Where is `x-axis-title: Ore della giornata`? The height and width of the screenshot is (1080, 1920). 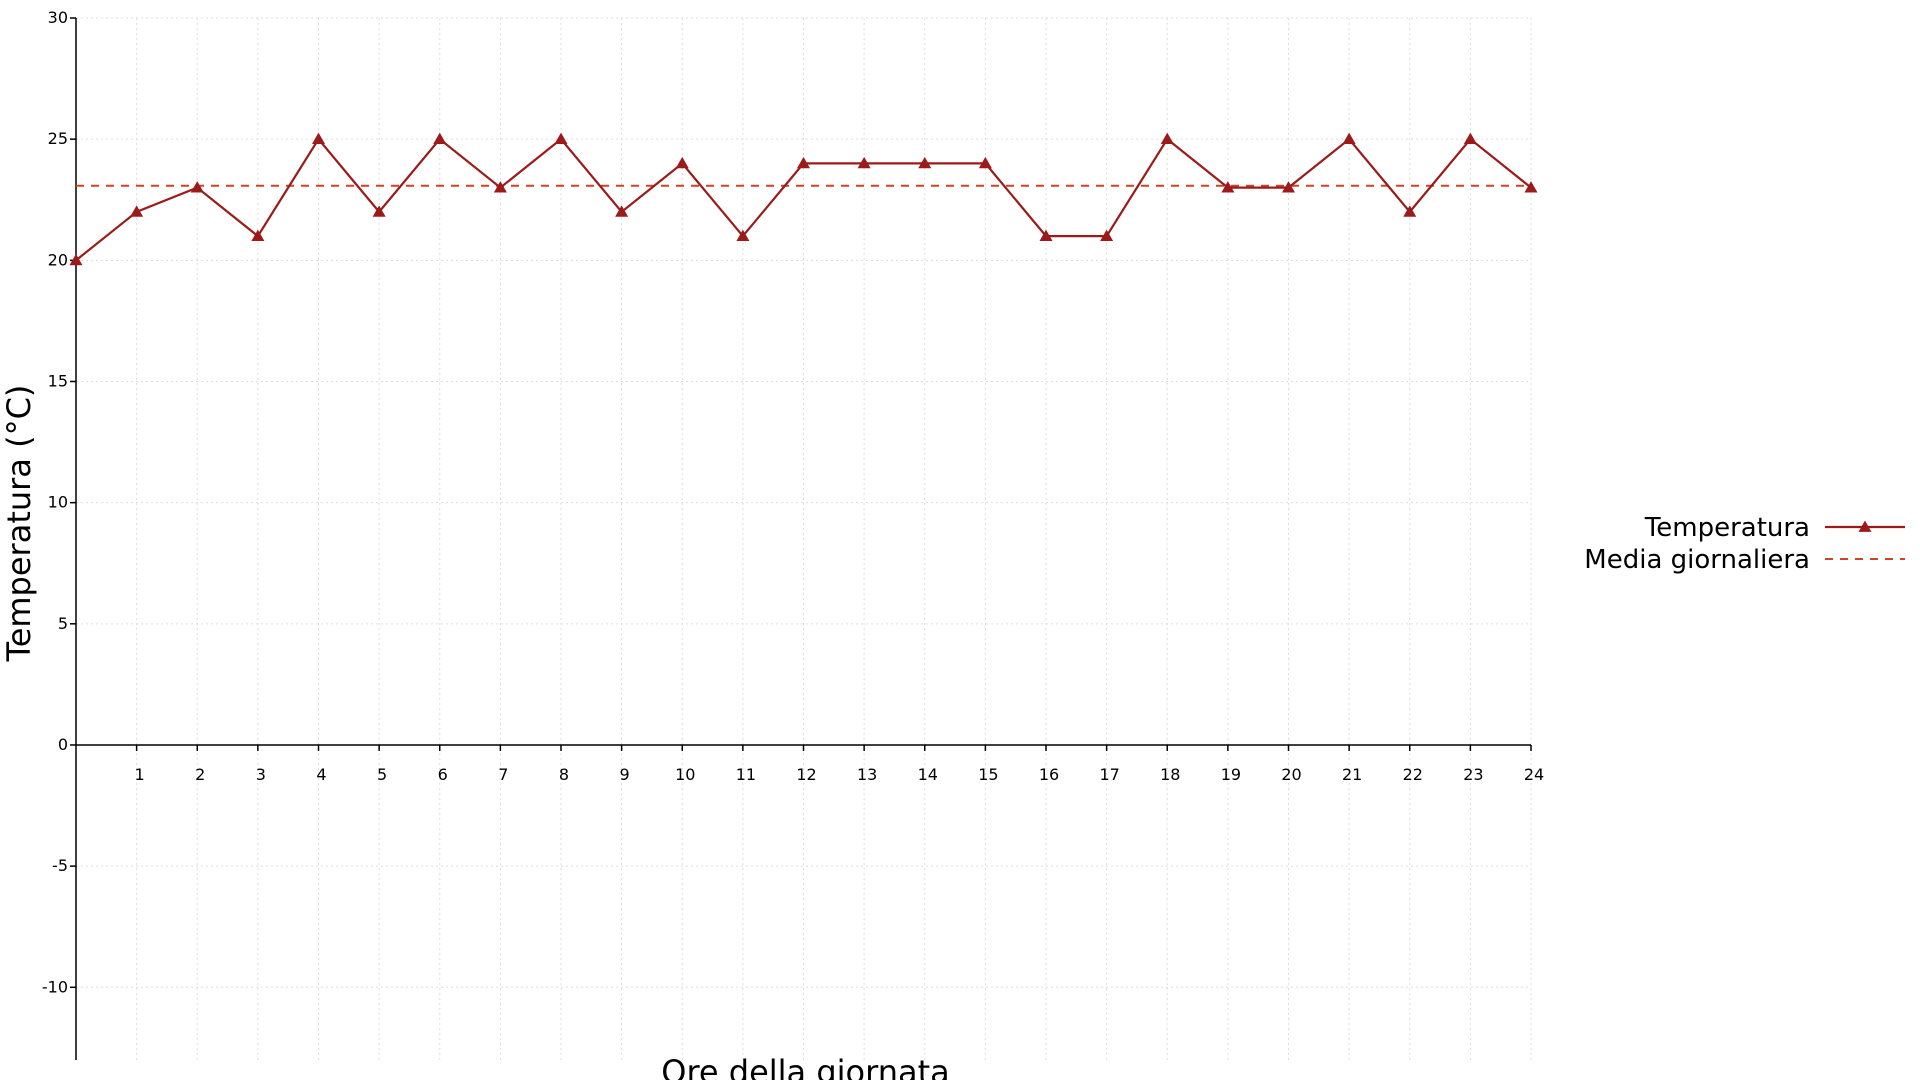
x-axis-title: Ore della giornata is located at coordinates (805, 1066).